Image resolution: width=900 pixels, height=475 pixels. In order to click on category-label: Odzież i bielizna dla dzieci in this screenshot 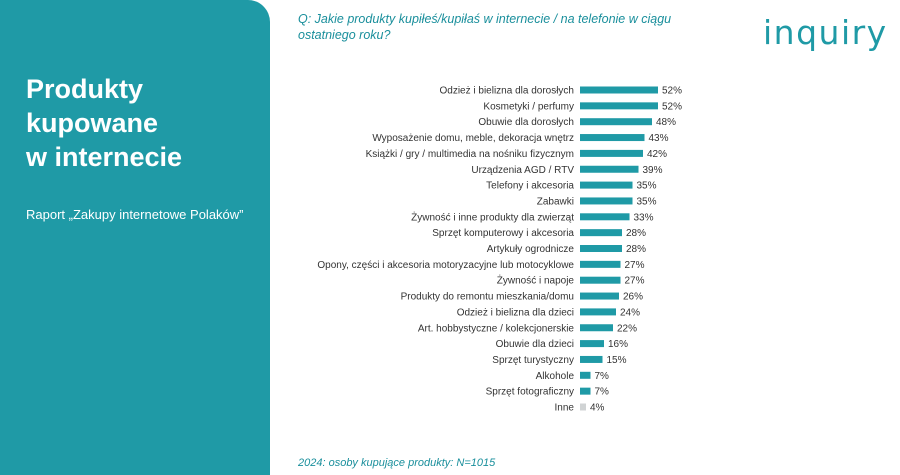, I will do `click(515, 312)`.